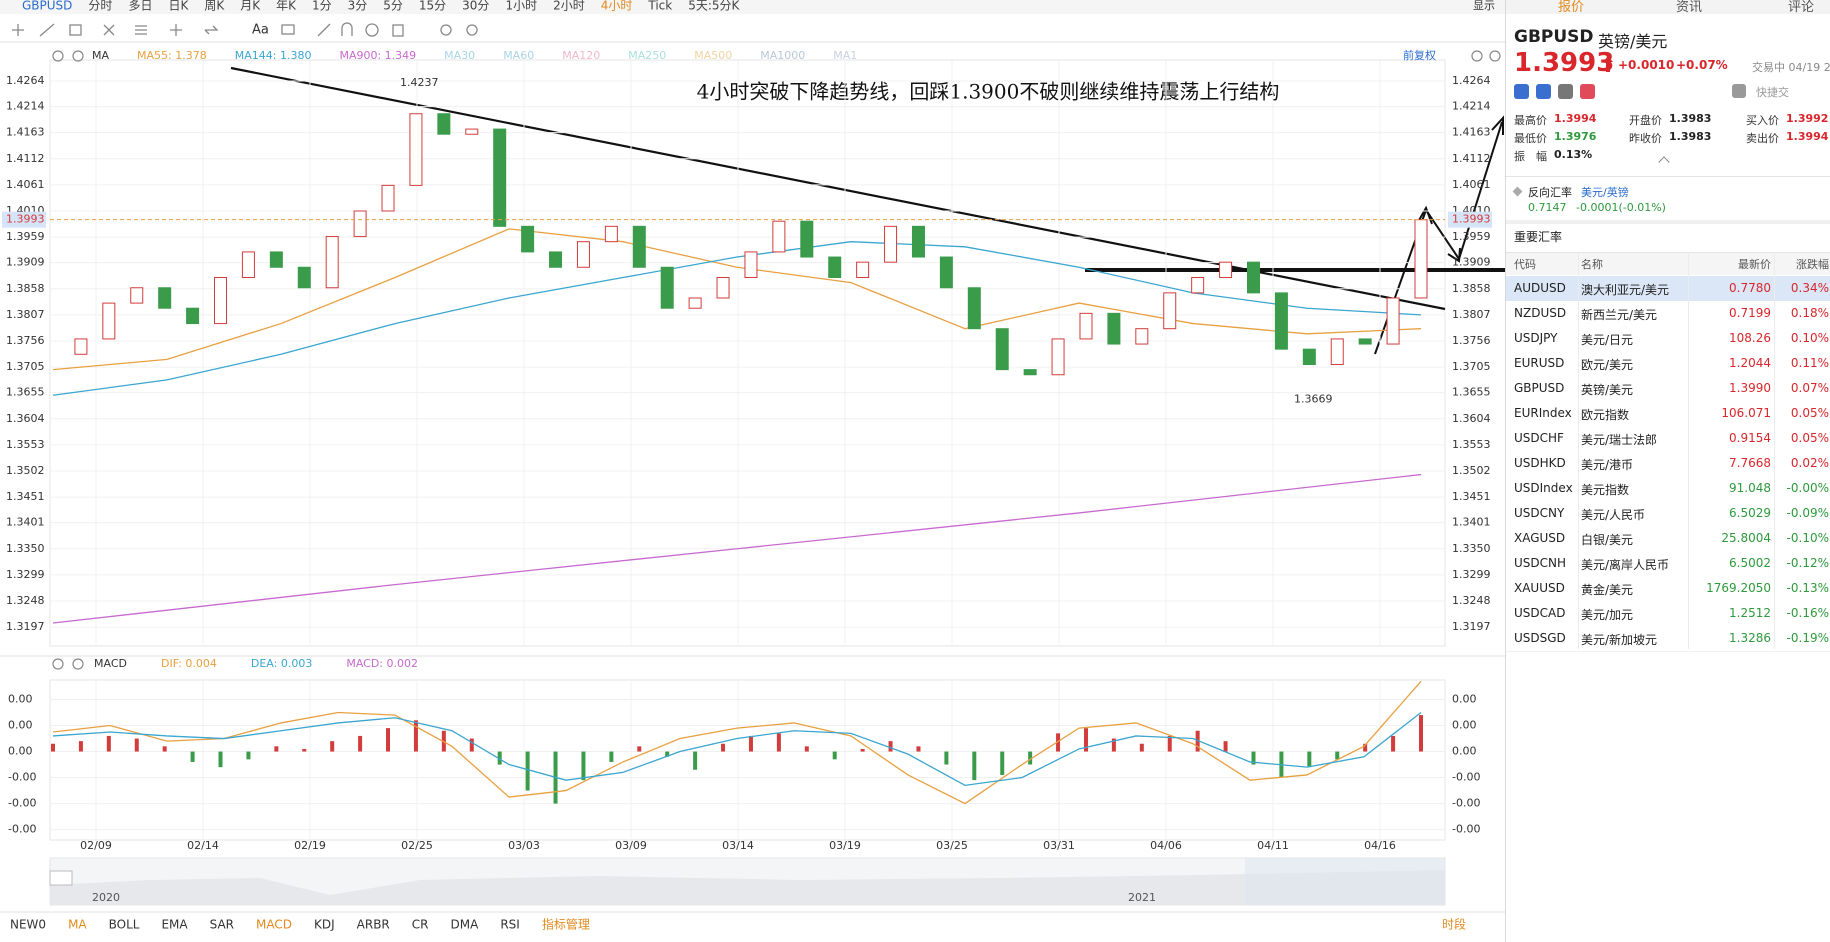  Describe the element at coordinates (25, 548) in the screenshot. I see `y-tick-label: 1.3350` at that location.